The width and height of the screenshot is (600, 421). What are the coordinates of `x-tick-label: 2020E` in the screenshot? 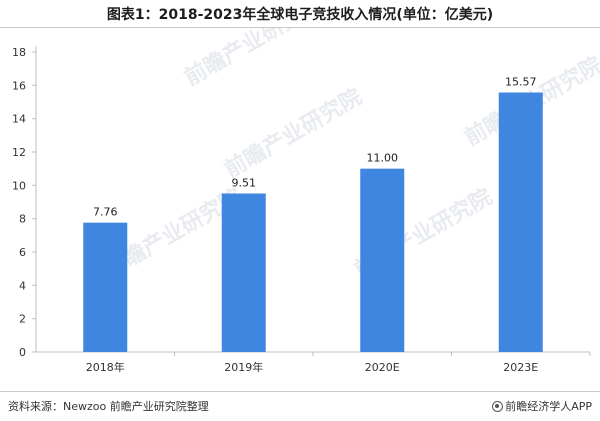 It's located at (382, 367).